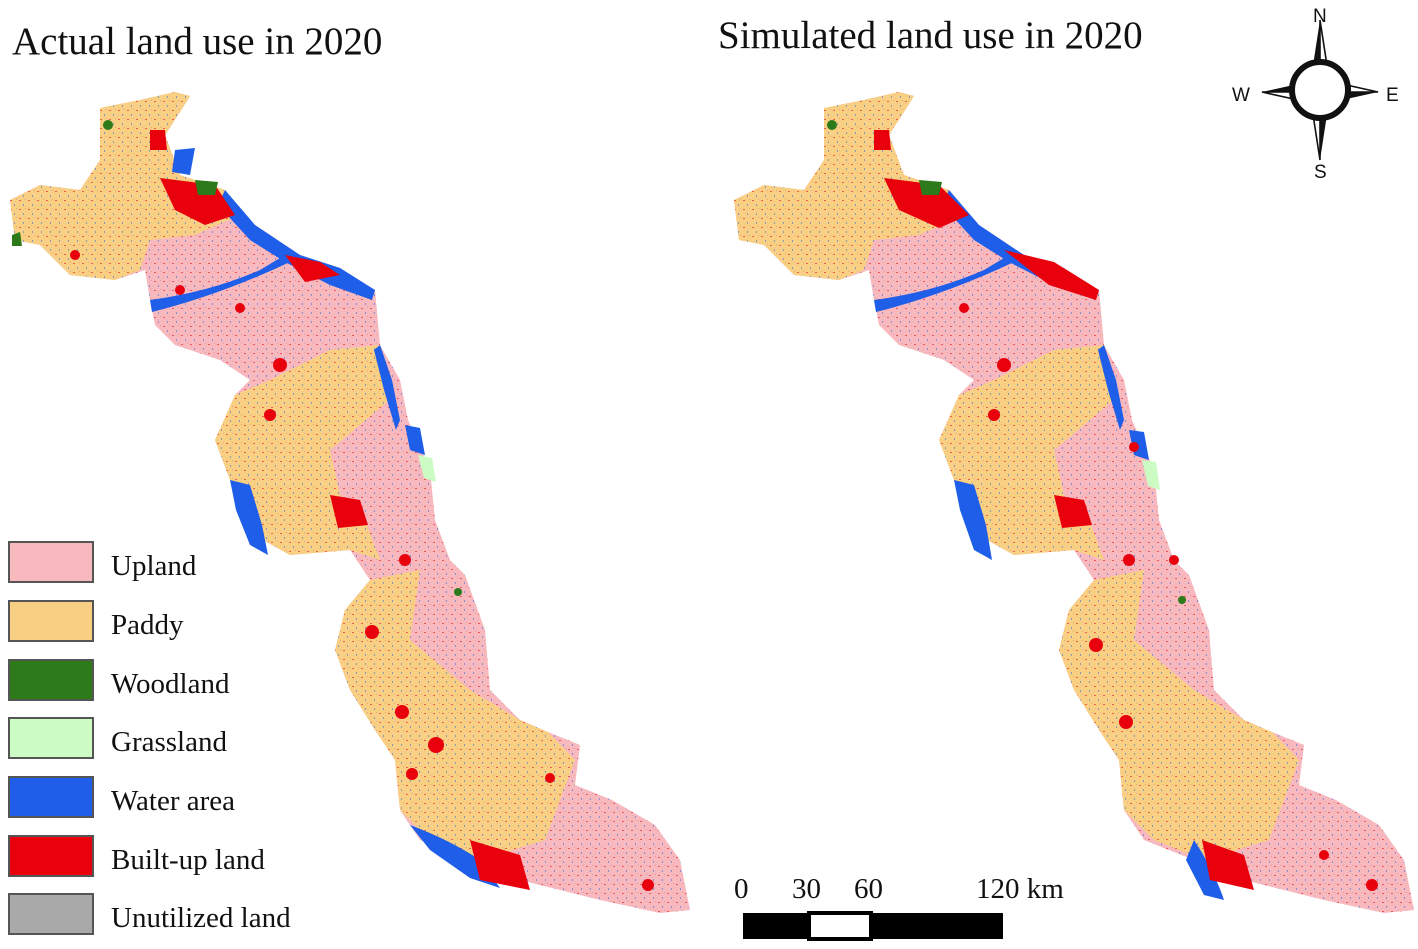 The image size is (1418, 949). What do you see at coordinates (1320, 172) in the screenshot?
I see `compass-south-label: S` at bounding box center [1320, 172].